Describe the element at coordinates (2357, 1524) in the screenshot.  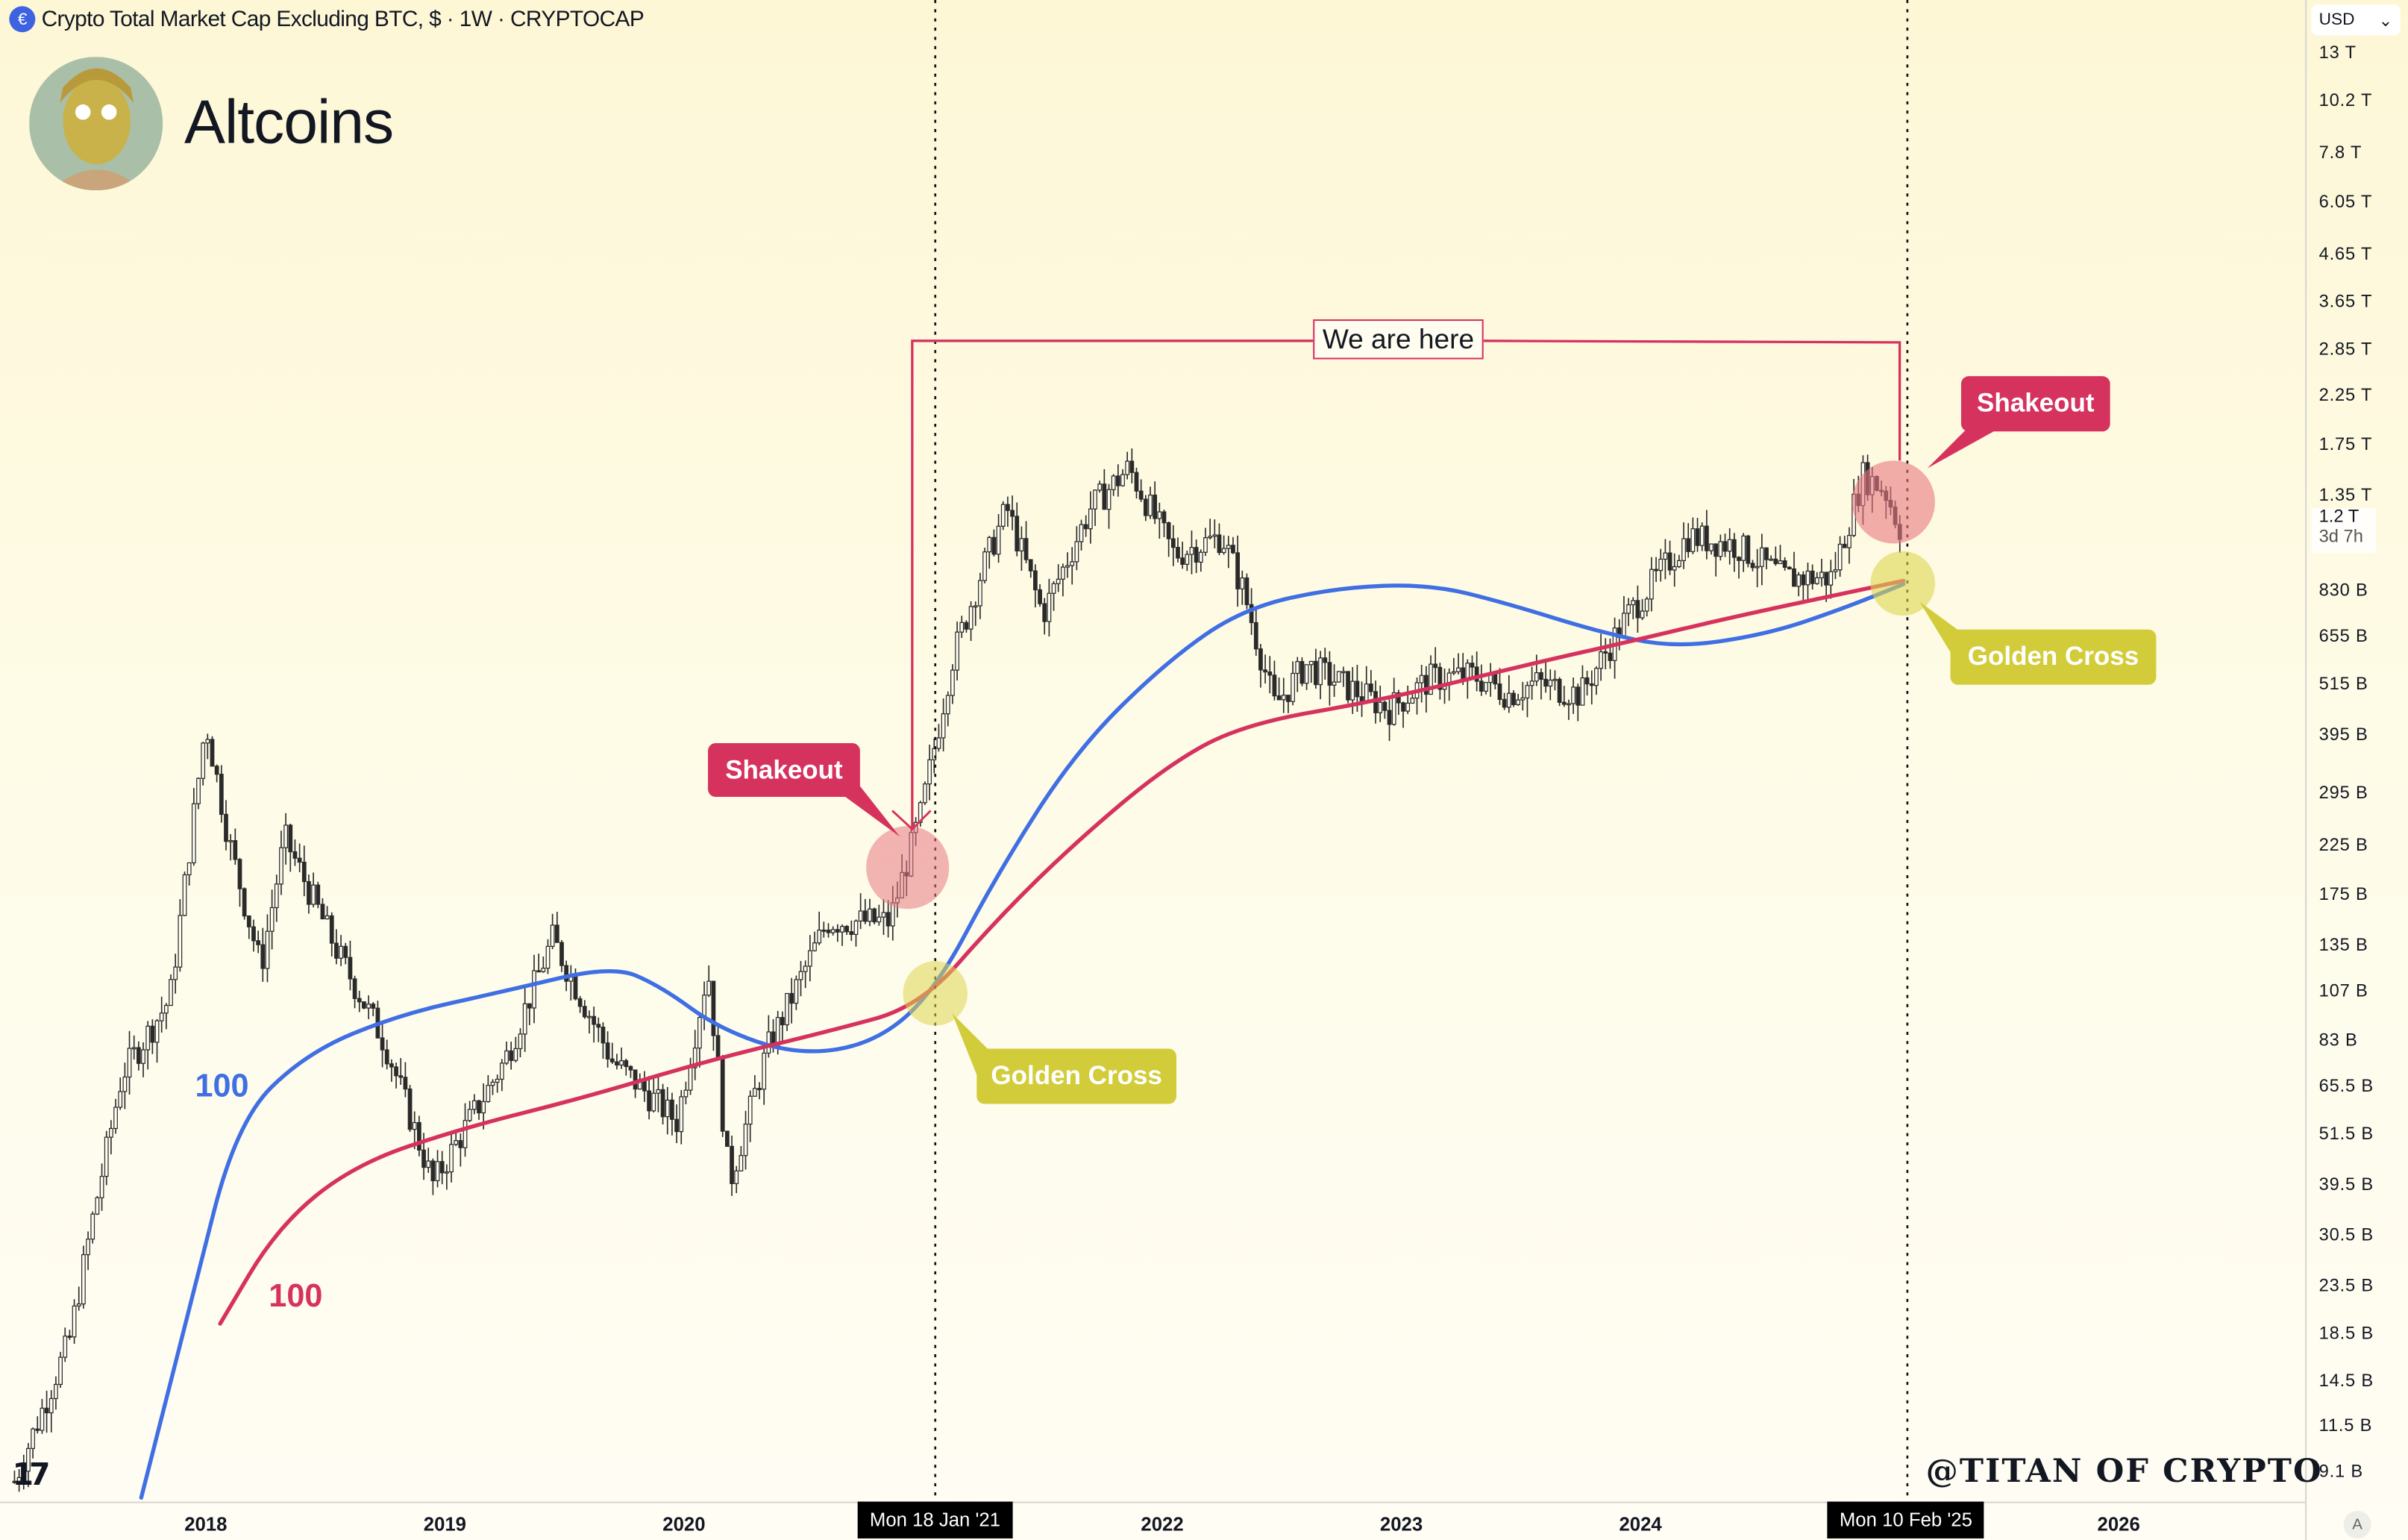
I see `auto-scale-button: A` at that location.